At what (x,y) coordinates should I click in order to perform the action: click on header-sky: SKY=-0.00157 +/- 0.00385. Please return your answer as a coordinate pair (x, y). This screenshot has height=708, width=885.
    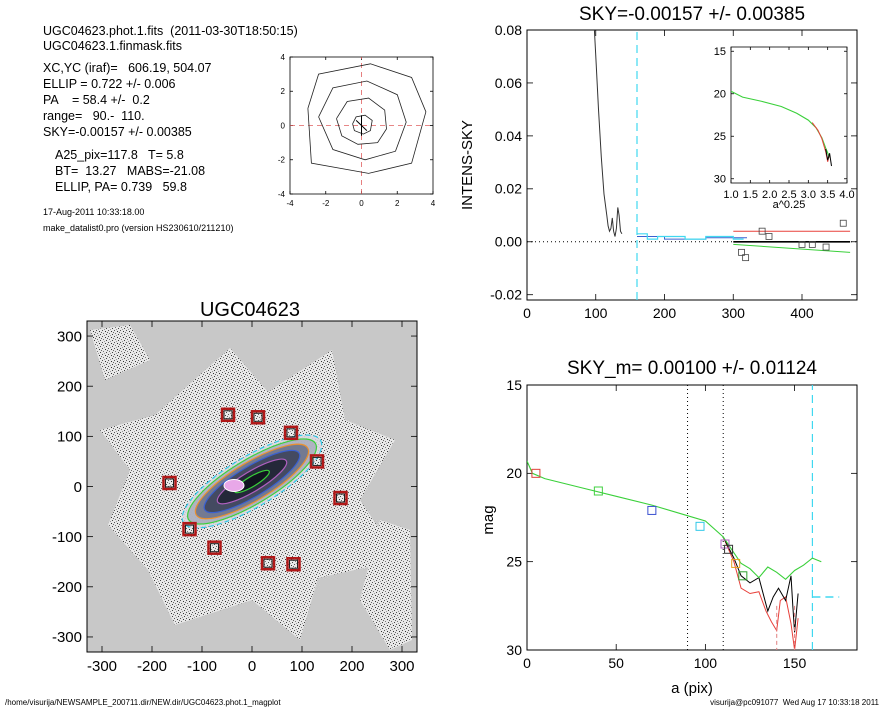
    Looking at the image, I should click on (117, 132).